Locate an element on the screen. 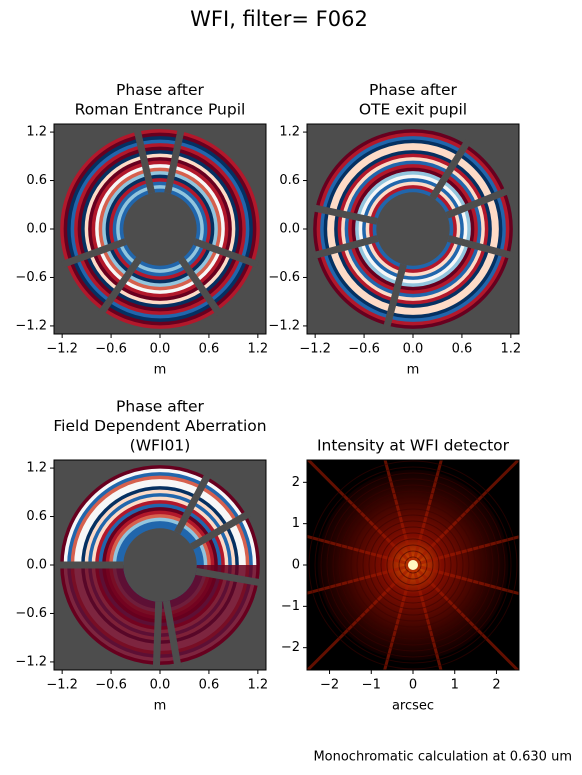 This screenshot has width=582, height=775. psf-core is located at coordinates (413, 565).